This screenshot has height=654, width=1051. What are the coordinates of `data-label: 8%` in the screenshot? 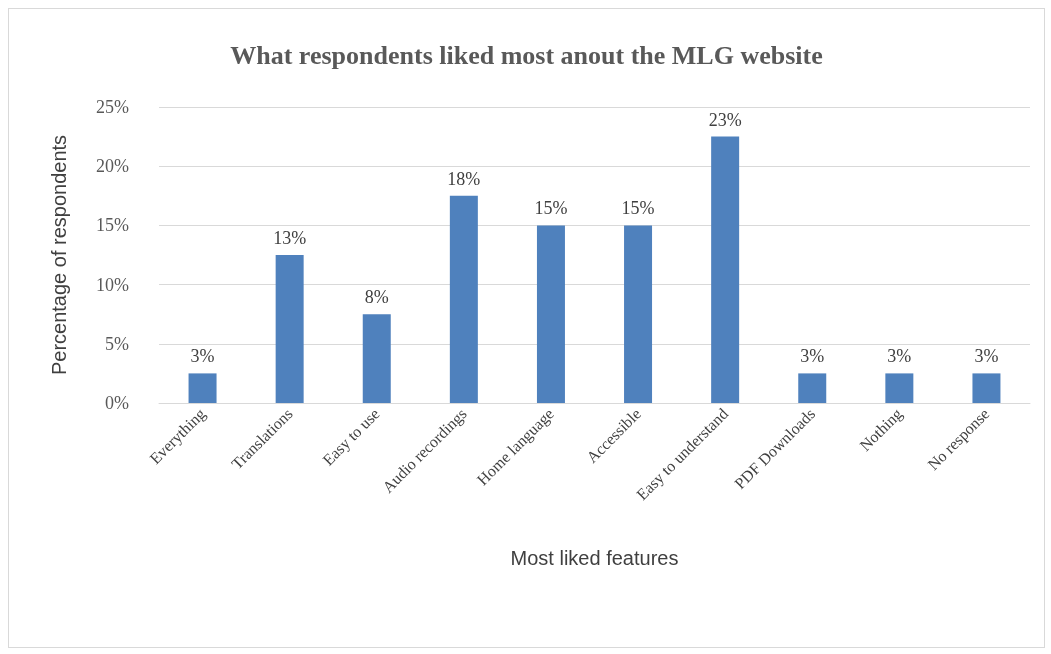 It's located at (376, 297).